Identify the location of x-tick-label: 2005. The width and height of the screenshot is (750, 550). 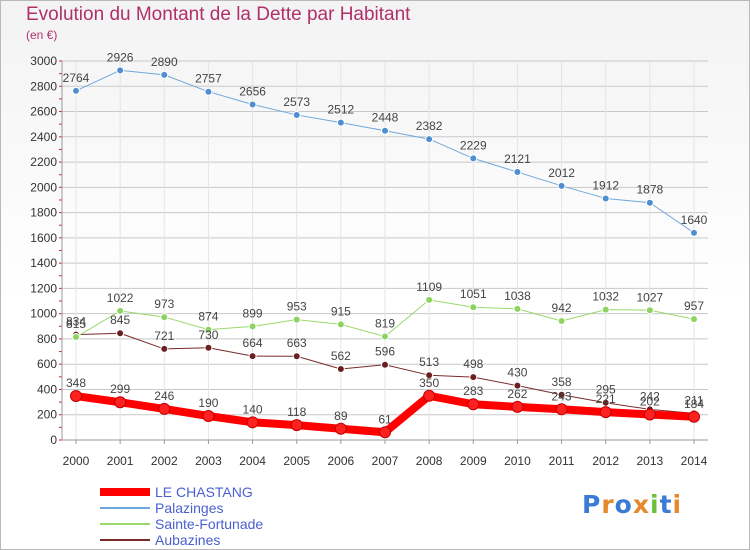
(296, 461).